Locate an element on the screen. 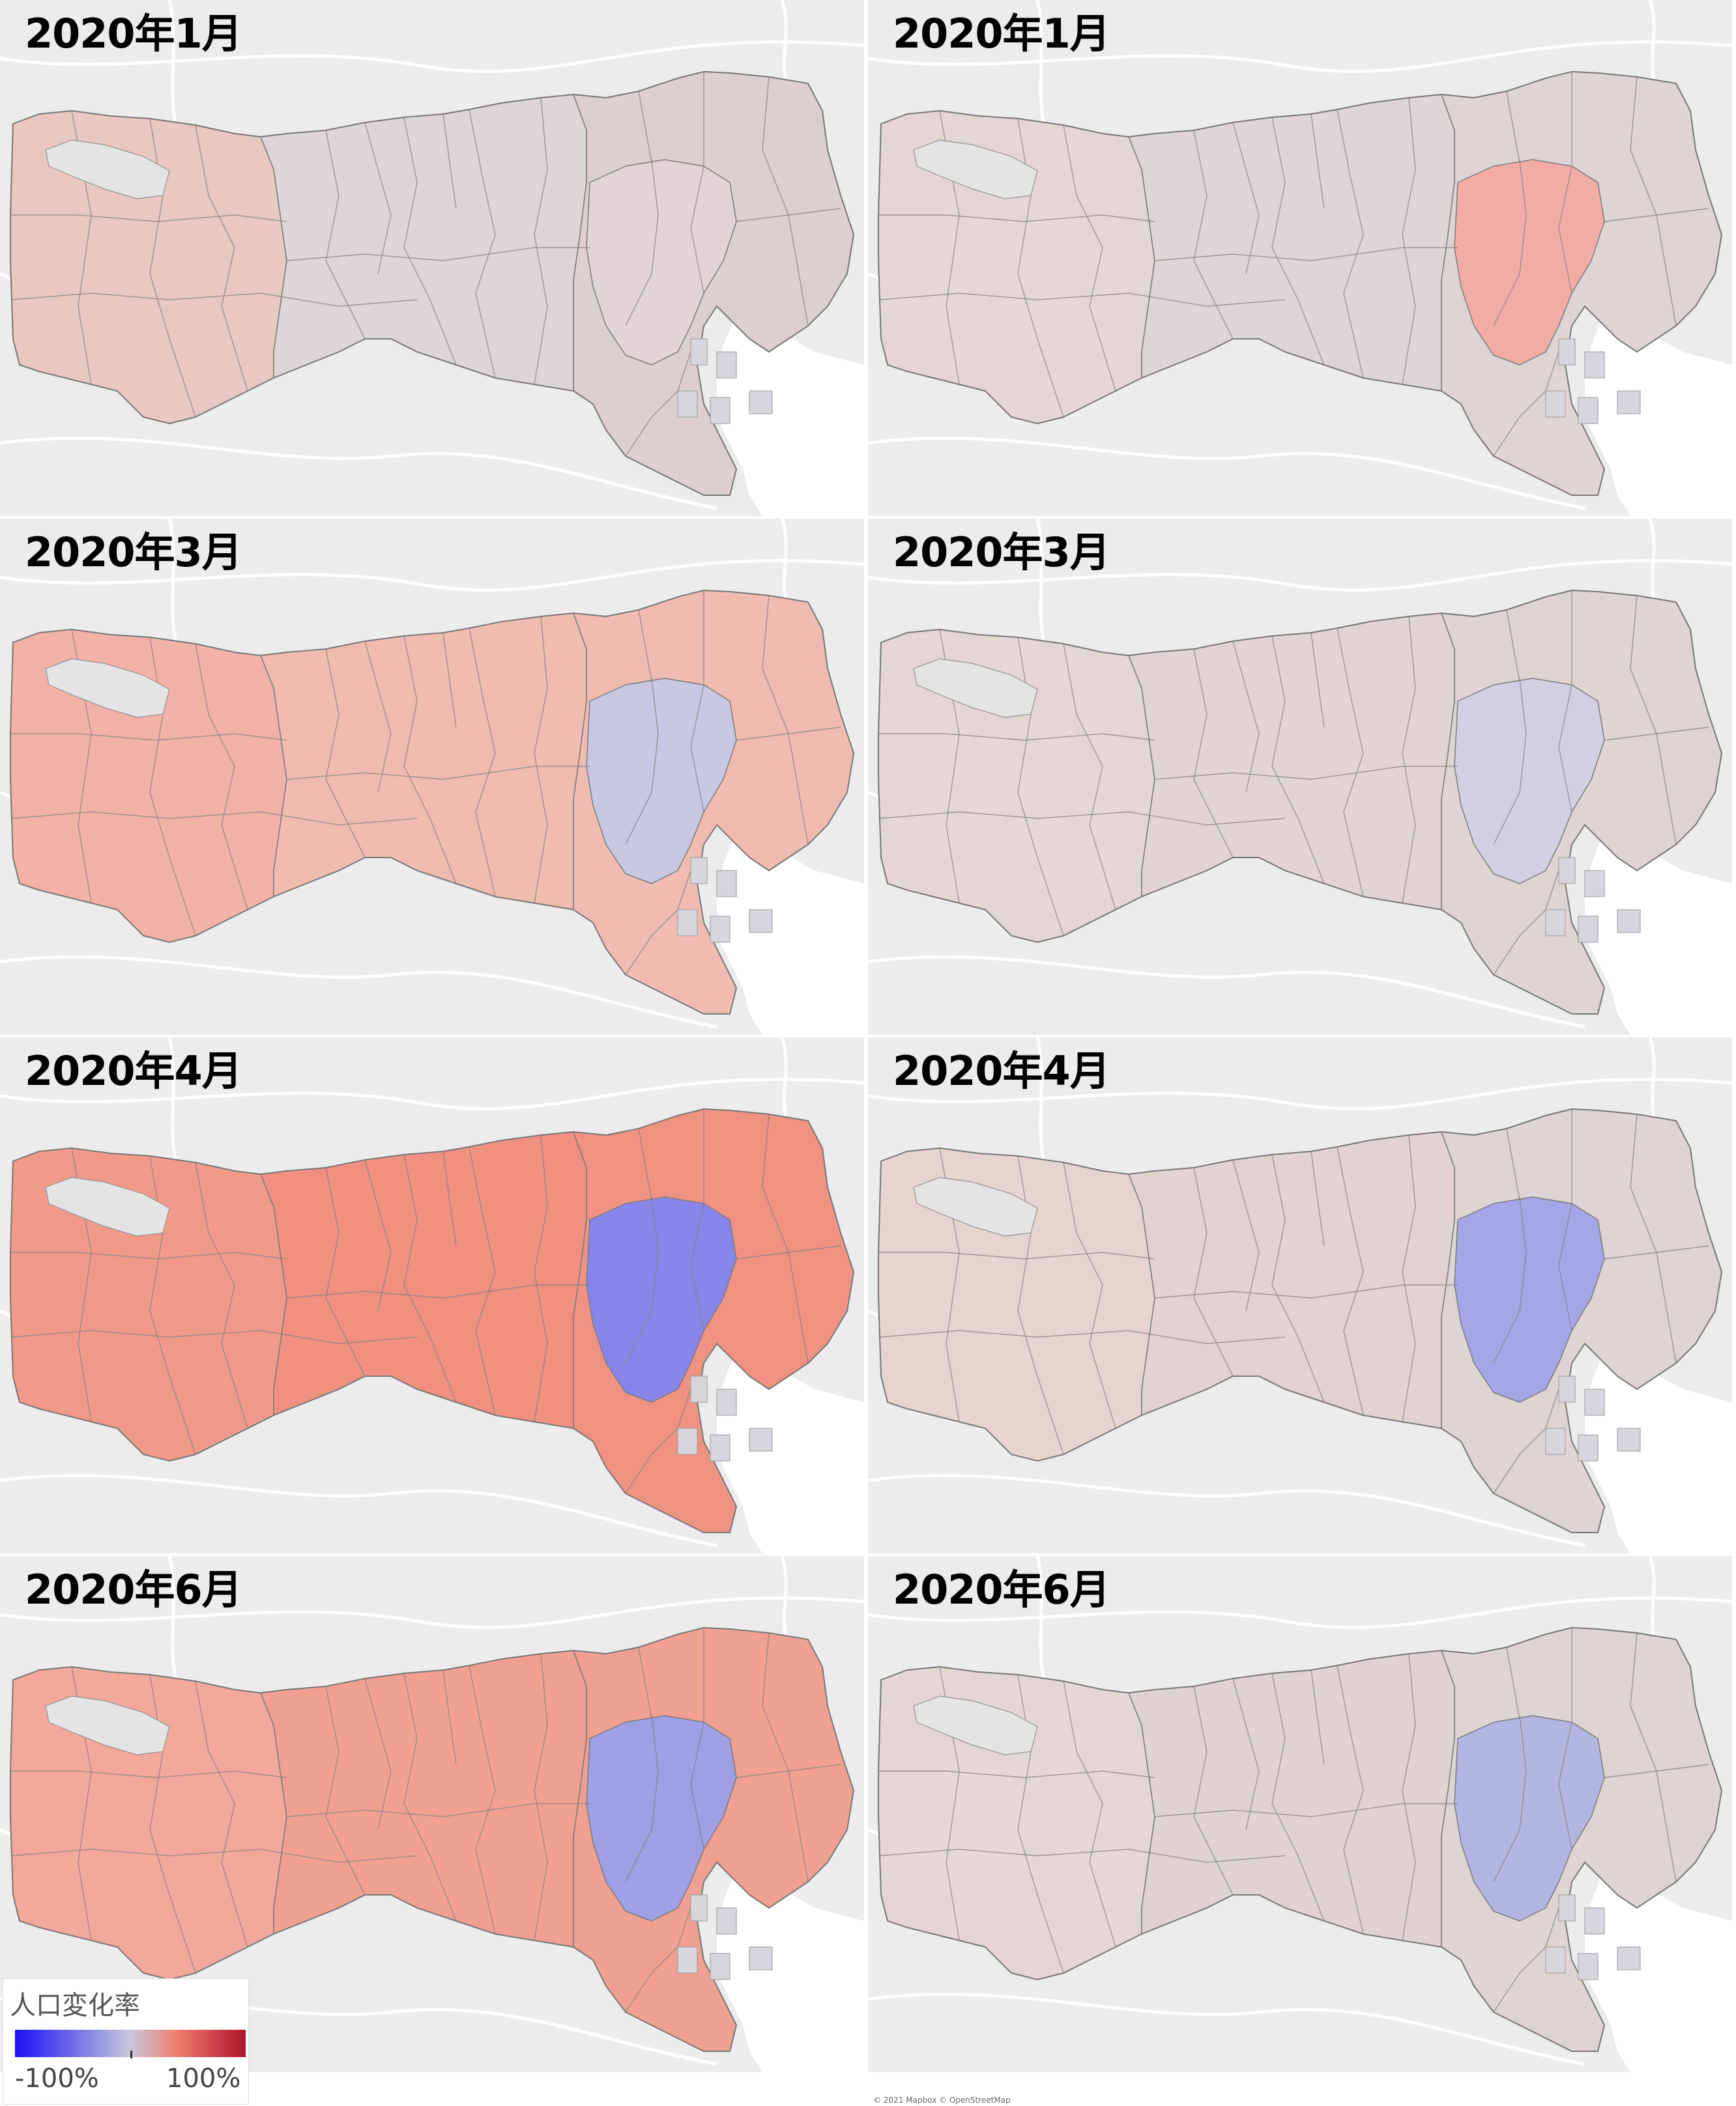  map-panel-2: 2020年1月 is located at coordinates (1300, 258).